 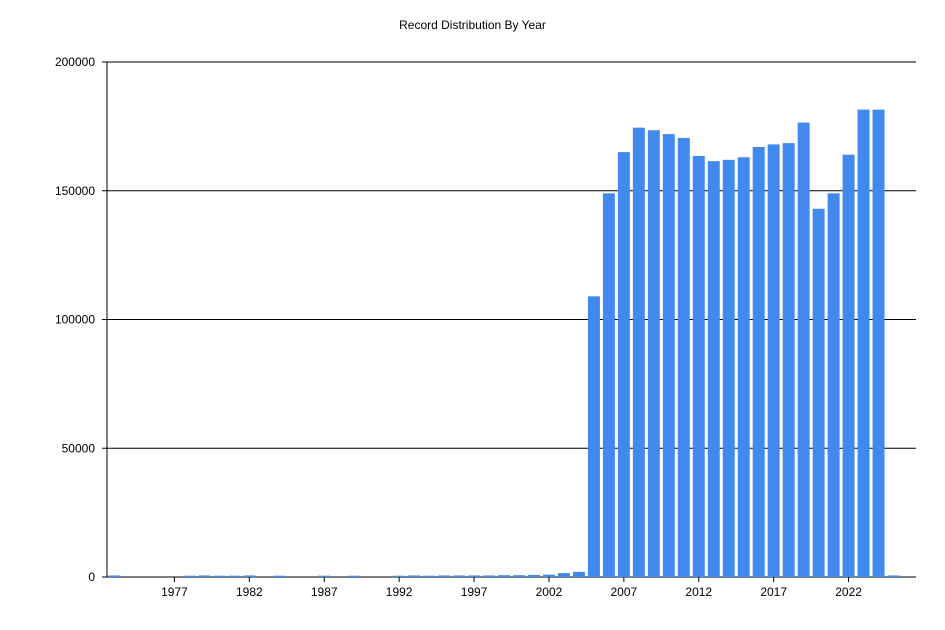 What do you see at coordinates (549, 592) in the screenshot?
I see `x-tick-label: 2002` at bounding box center [549, 592].